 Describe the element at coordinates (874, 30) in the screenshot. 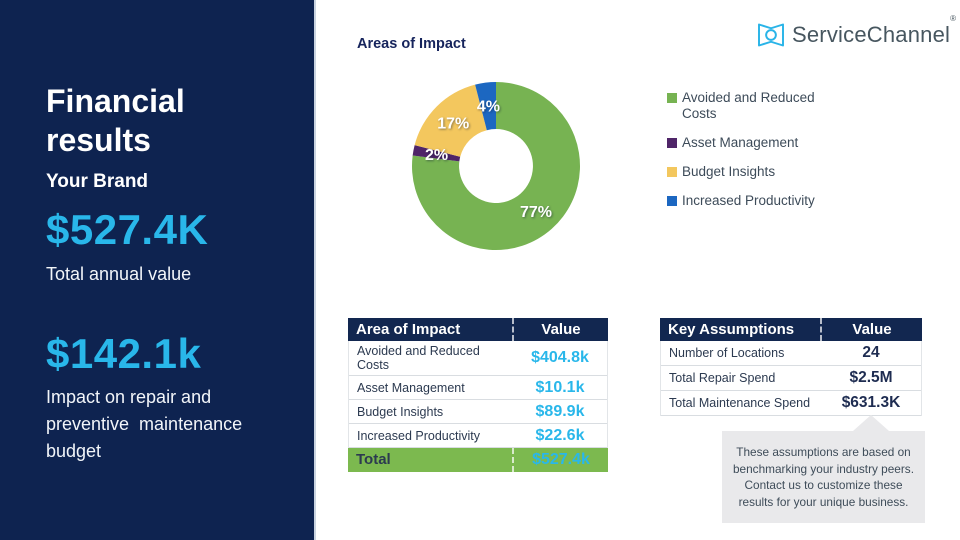

I see `servicechannel-logo-text: ServiceChannel®` at that location.